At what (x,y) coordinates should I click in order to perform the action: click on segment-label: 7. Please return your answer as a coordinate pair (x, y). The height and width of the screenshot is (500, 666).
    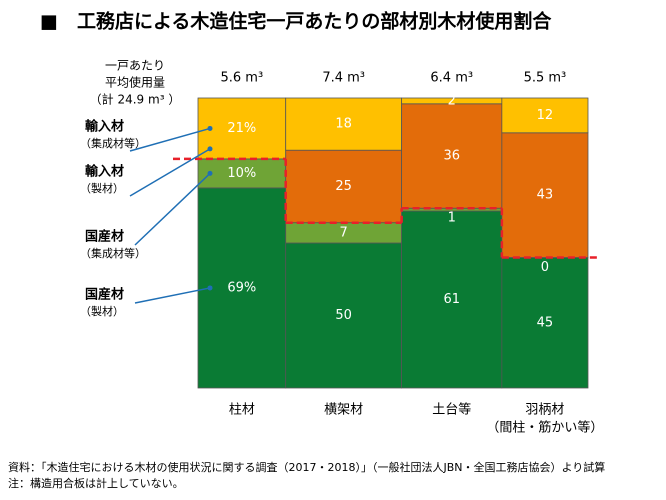
    Looking at the image, I should click on (344, 232).